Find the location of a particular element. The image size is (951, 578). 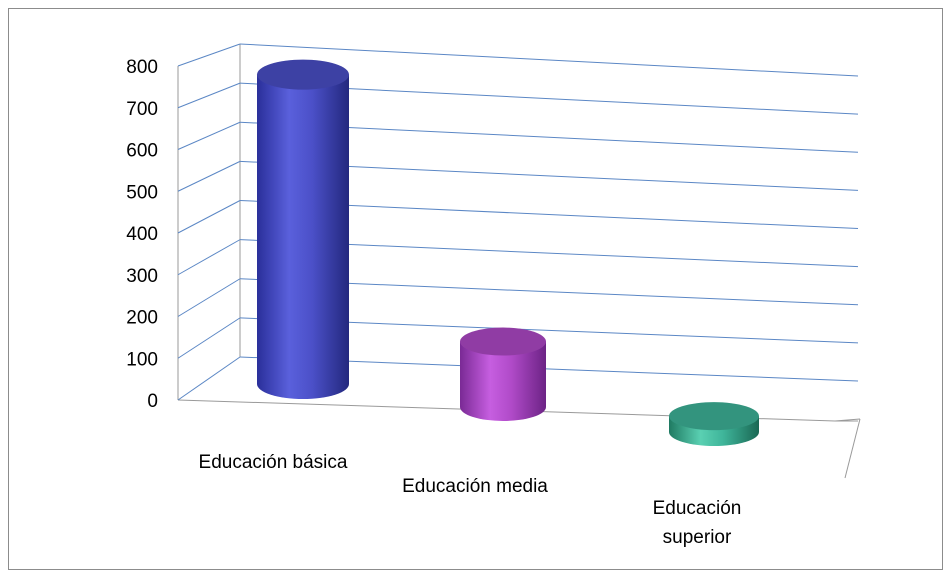

floor-right-edge is located at coordinates (847, 420).